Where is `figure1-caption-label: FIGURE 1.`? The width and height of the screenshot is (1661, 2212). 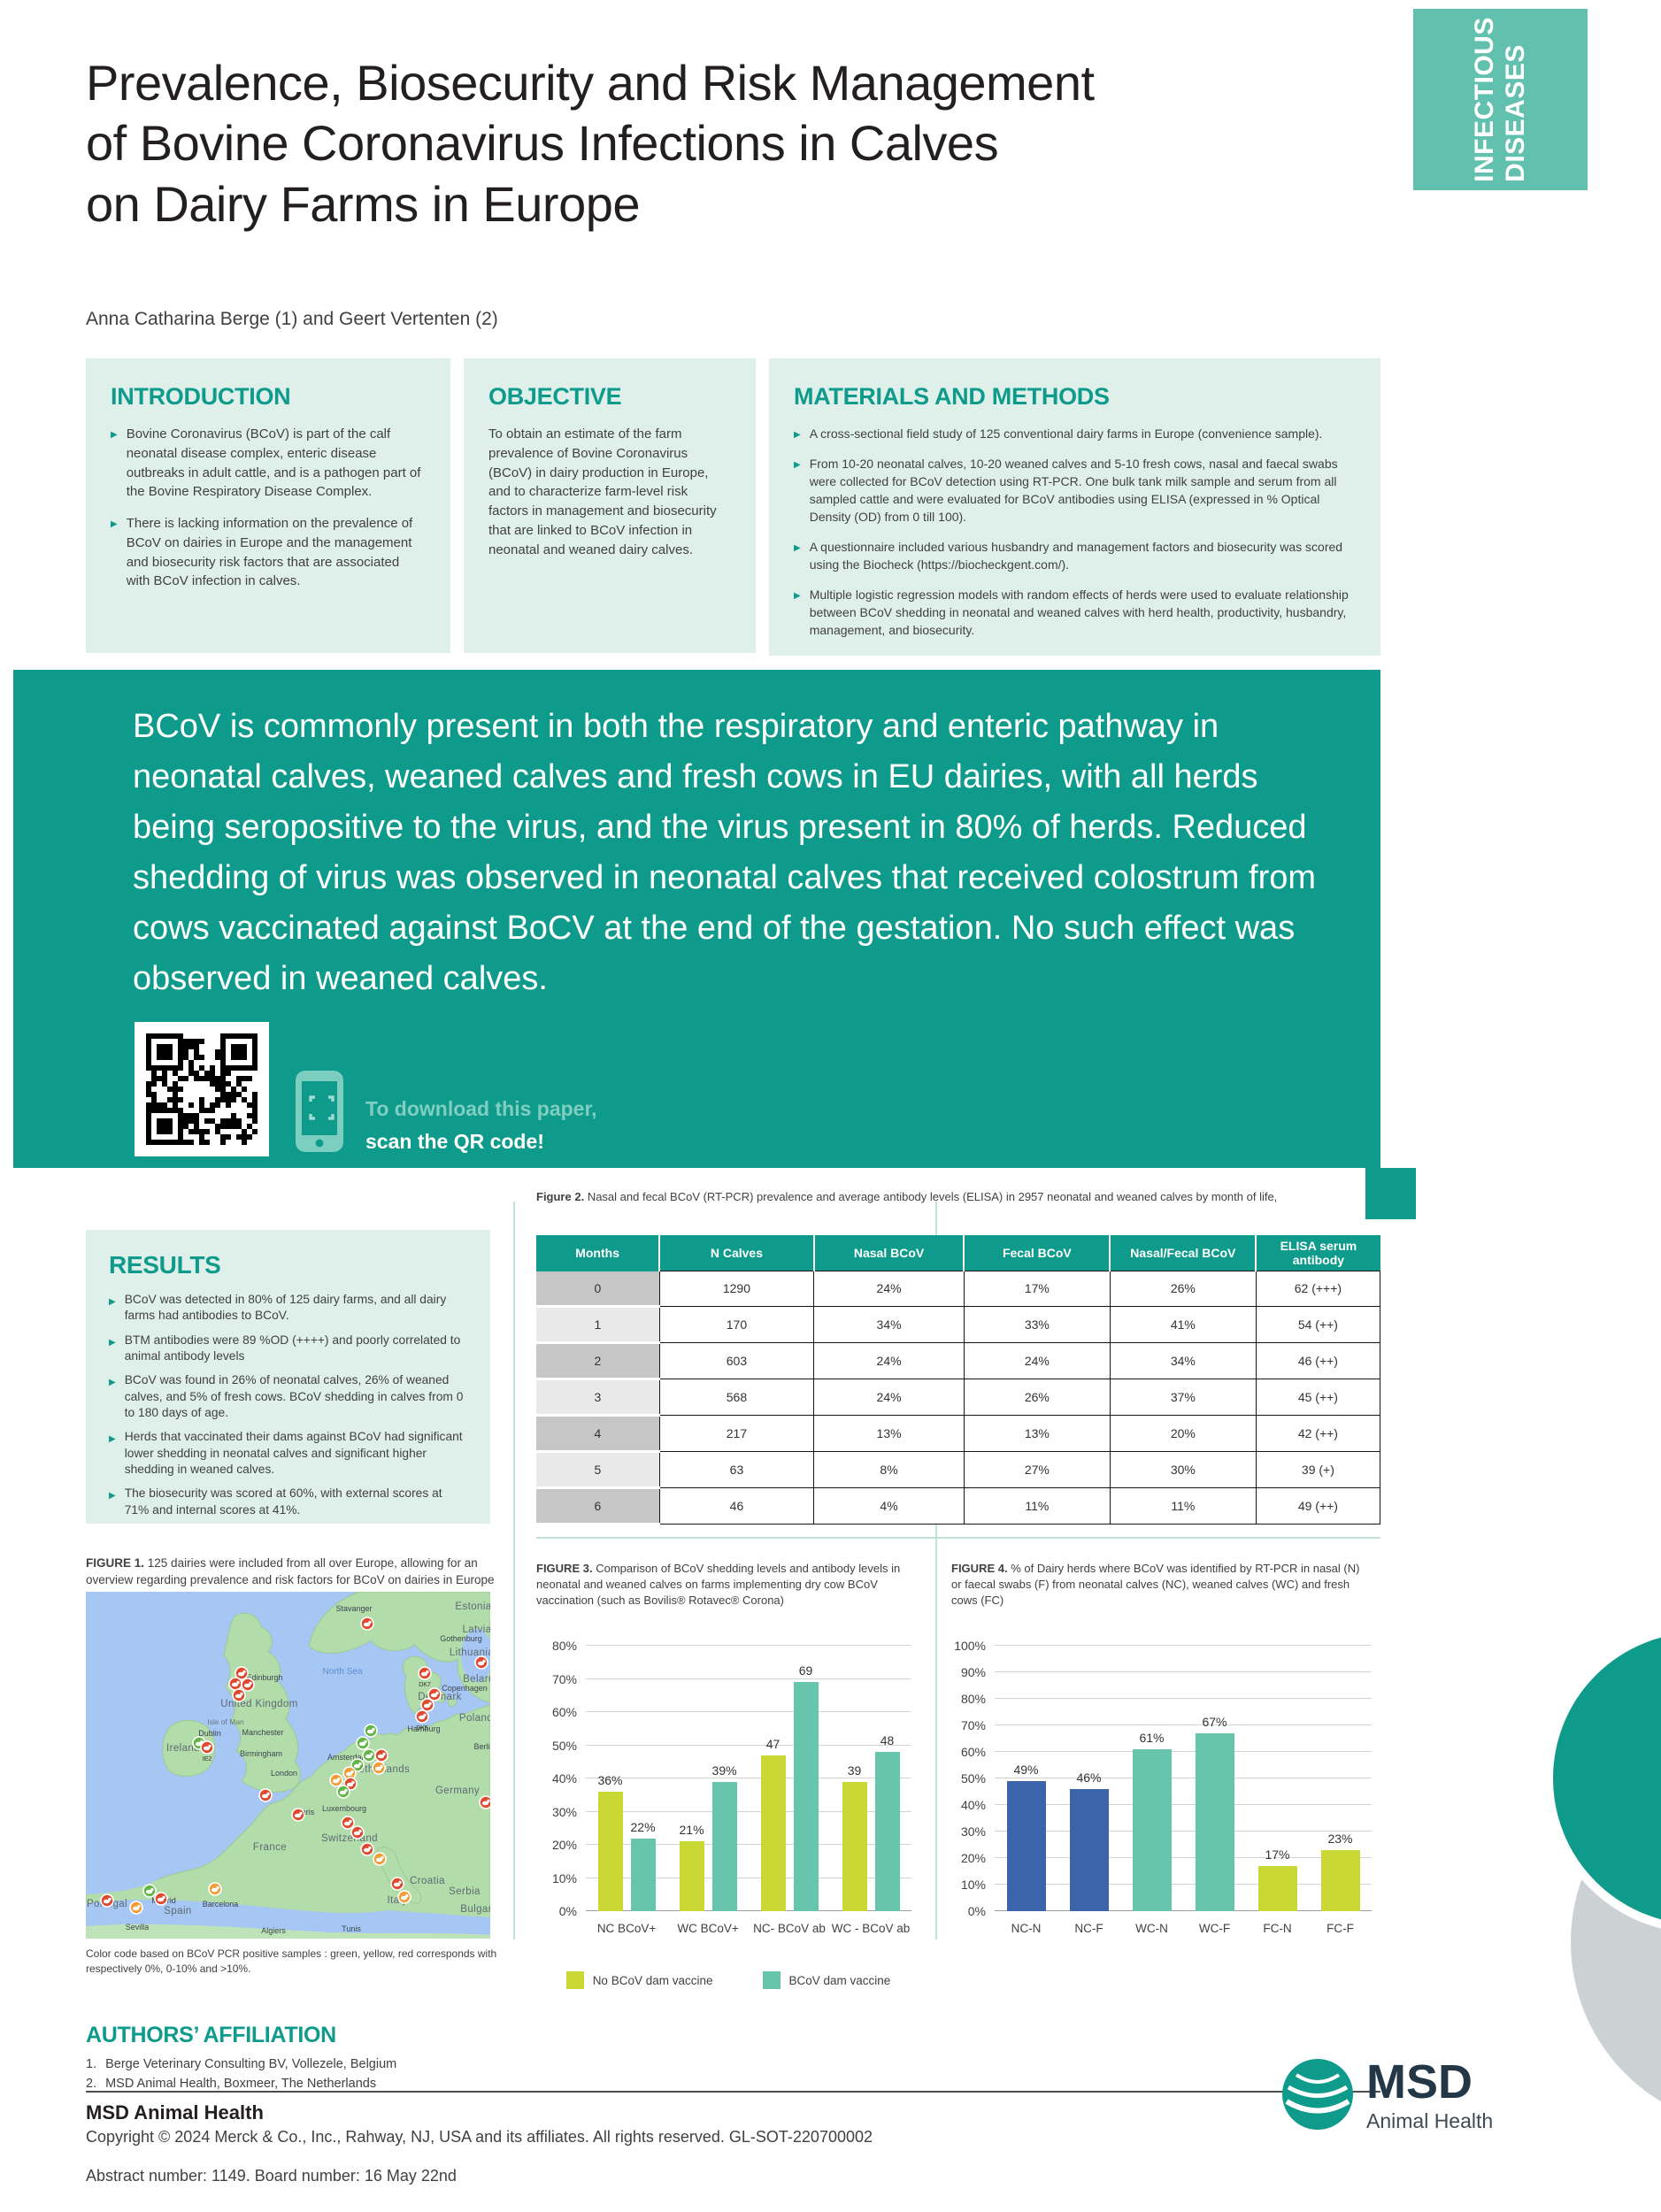 figure1-caption-label: FIGURE 1. is located at coordinates (115, 1563).